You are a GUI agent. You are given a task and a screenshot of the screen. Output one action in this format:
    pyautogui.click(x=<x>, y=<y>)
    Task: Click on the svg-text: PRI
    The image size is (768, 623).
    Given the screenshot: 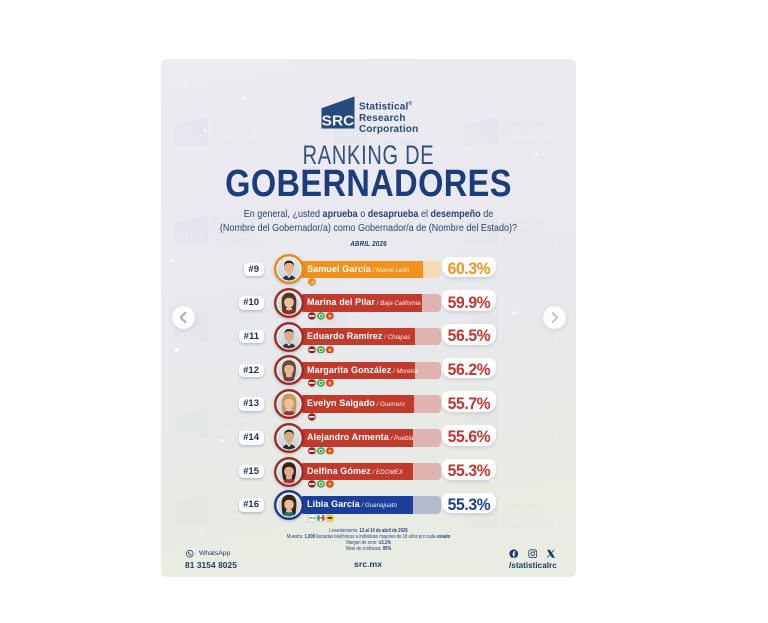 What is the action you would take?
    pyautogui.click(x=321, y=518)
    